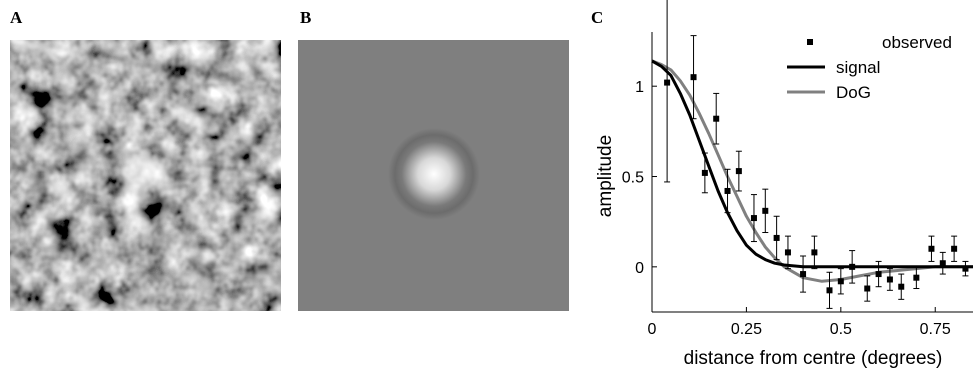 The height and width of the screenshot is (380, 979). I want to click on x-tick-label: 0.5, so click(841, 329).